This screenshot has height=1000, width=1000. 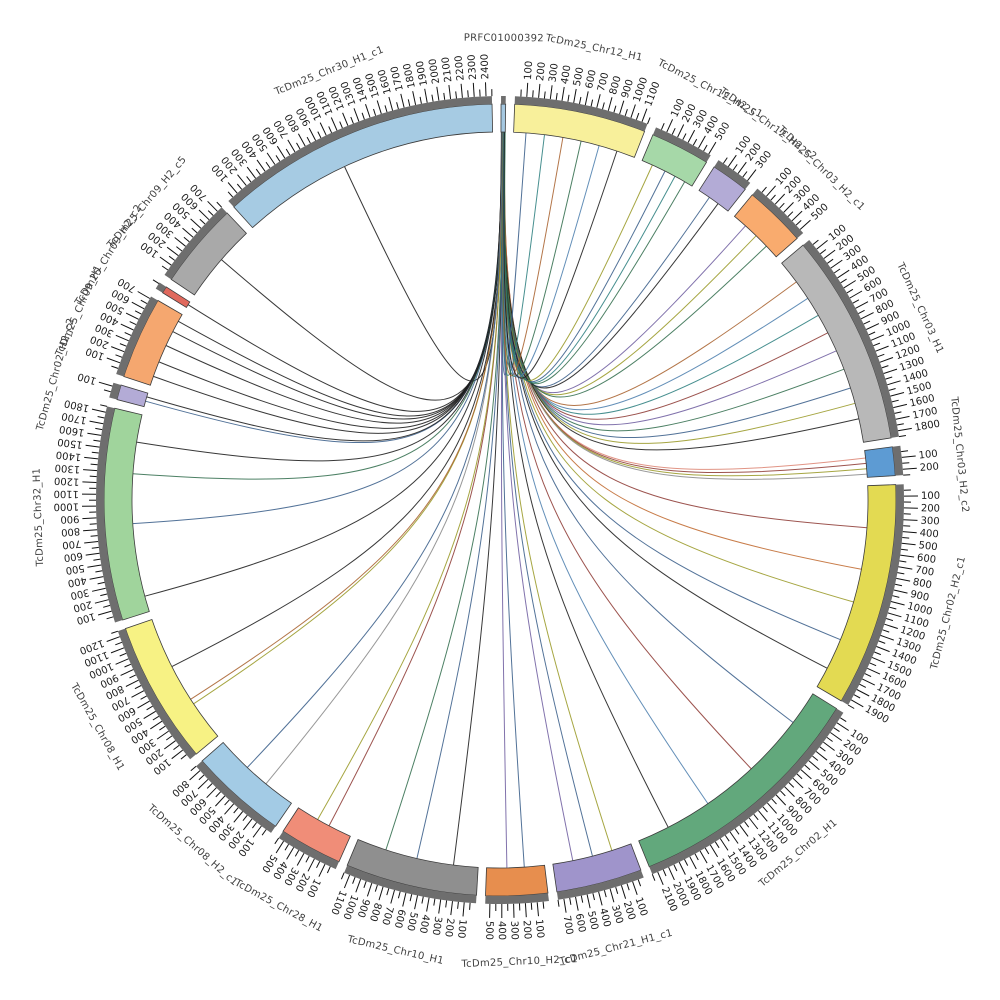 What do you see at coordinates (74, 418) in the screenshot?
I see `tick-label: 1700` at bounding box center [74, 418].